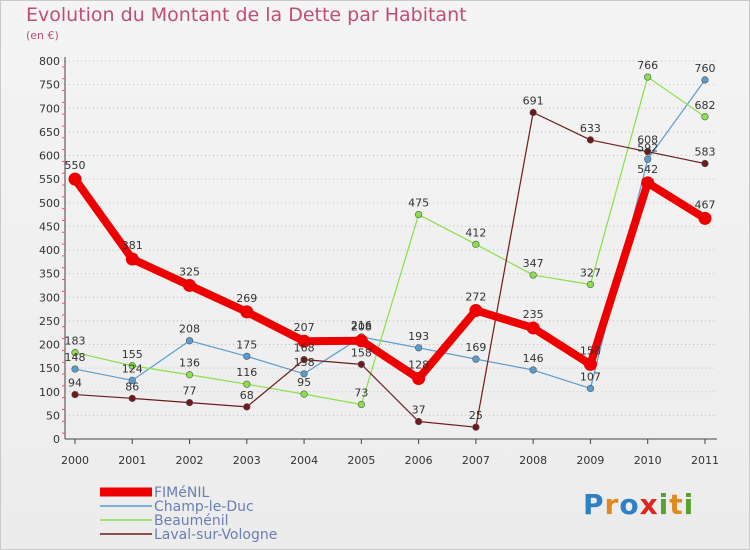  What do you see at coordinates (215, 535) in the screenshot?
I see `legend-label-3: Laval-sur-Vologne` at bounding box center [215, 535].